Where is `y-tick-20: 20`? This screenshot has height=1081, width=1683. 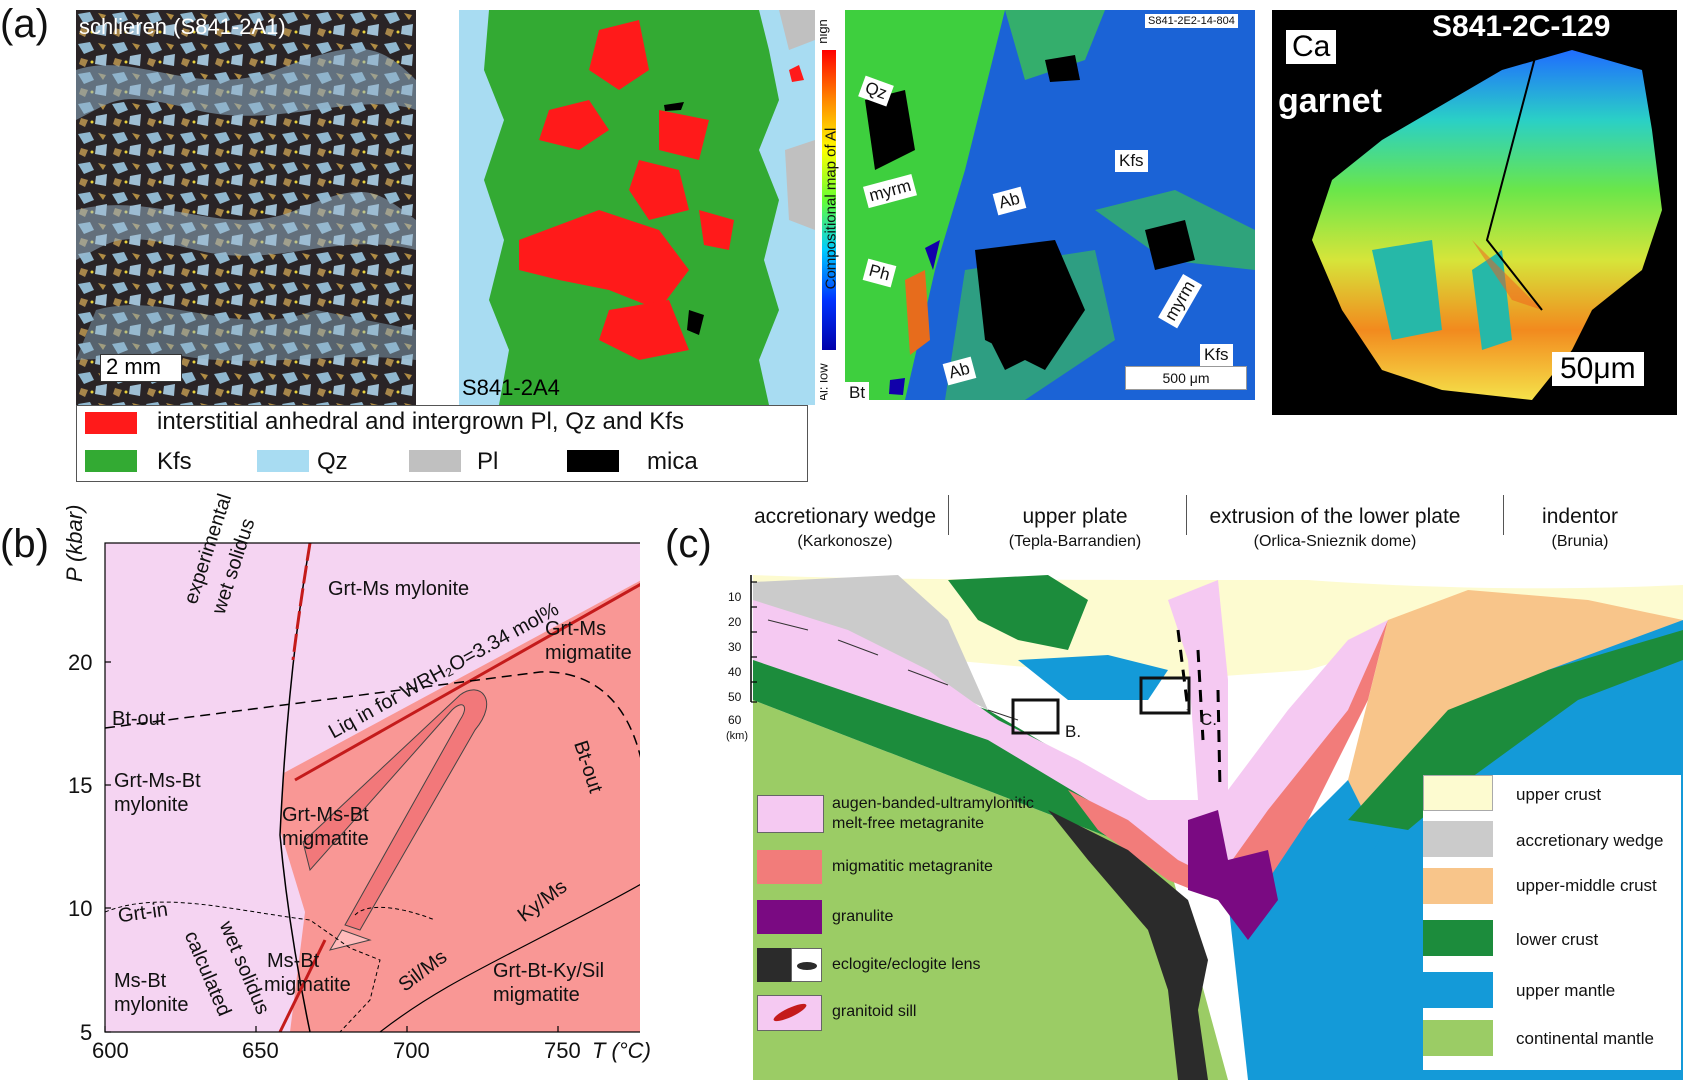 y-tick-20: 20 is located at coordinates (80, 662).